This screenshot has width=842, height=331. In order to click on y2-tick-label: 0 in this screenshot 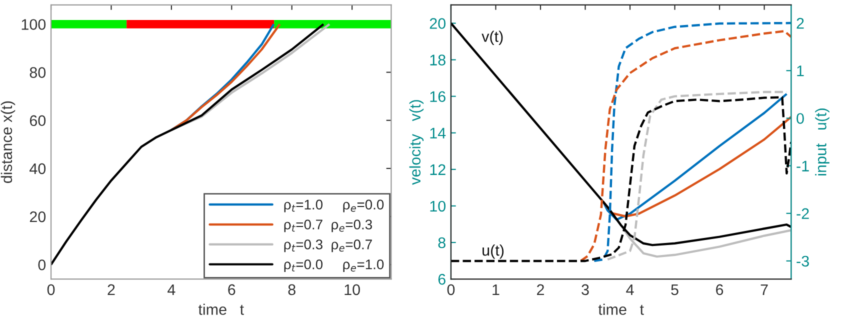, I will do `click(800, 118)`.